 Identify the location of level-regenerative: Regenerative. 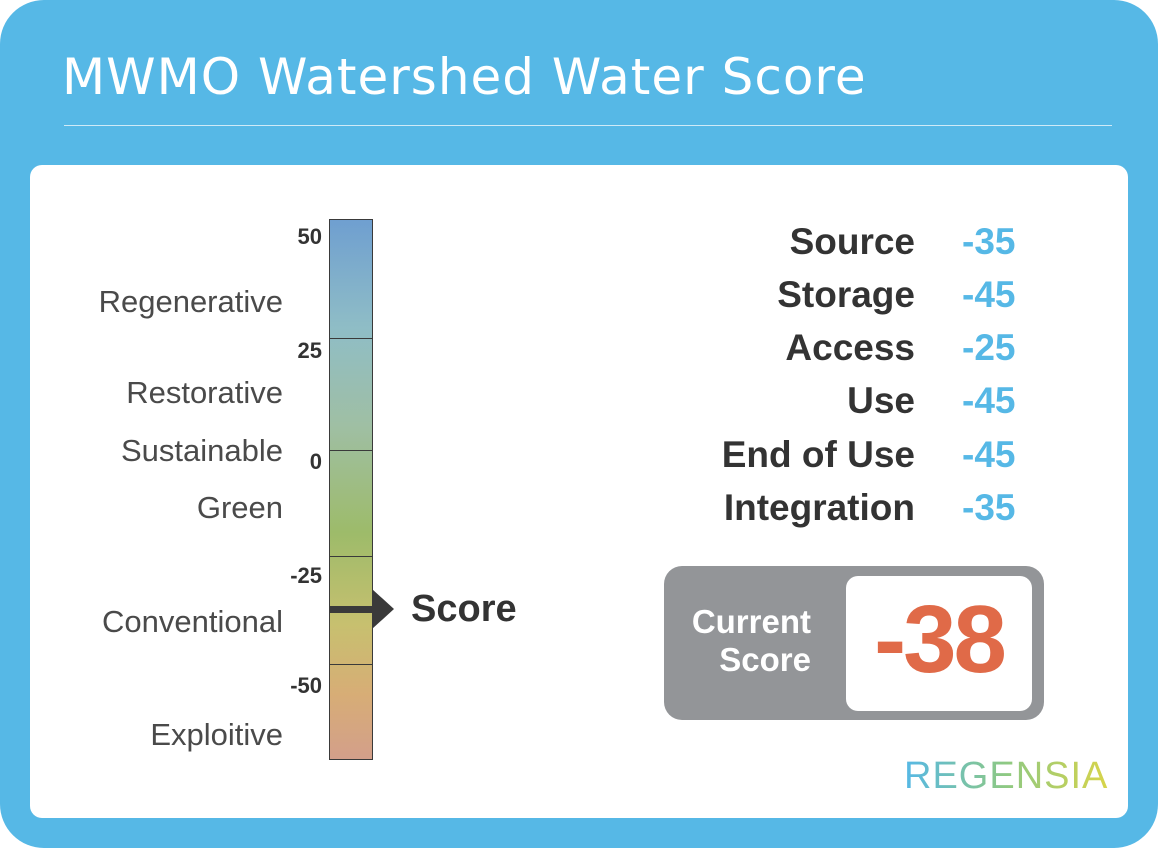
(190, 301).